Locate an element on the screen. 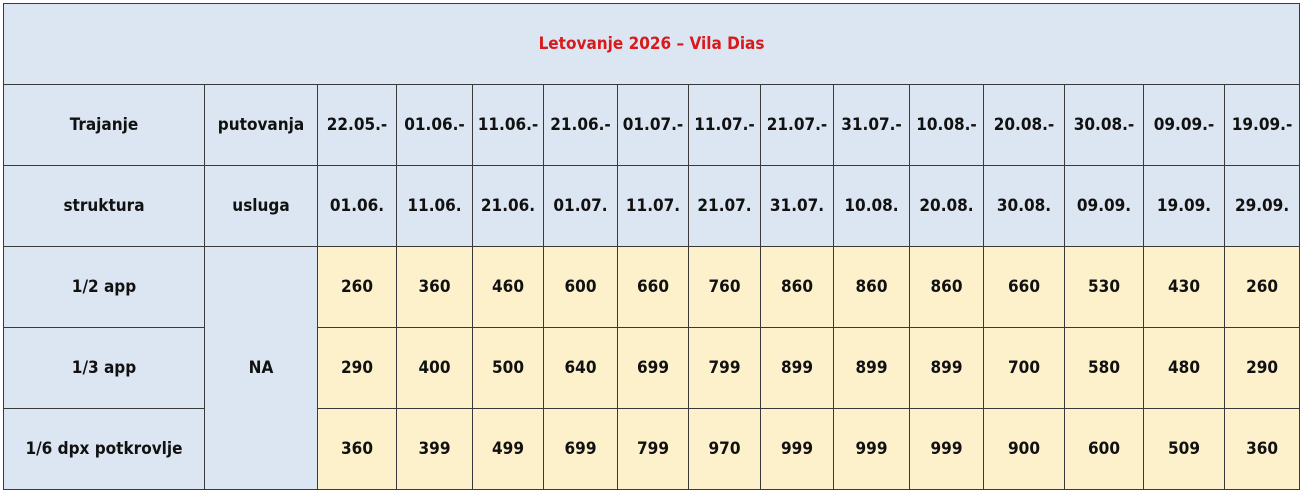  period-start: 30.08.- is located at coordinates (1104, 125).